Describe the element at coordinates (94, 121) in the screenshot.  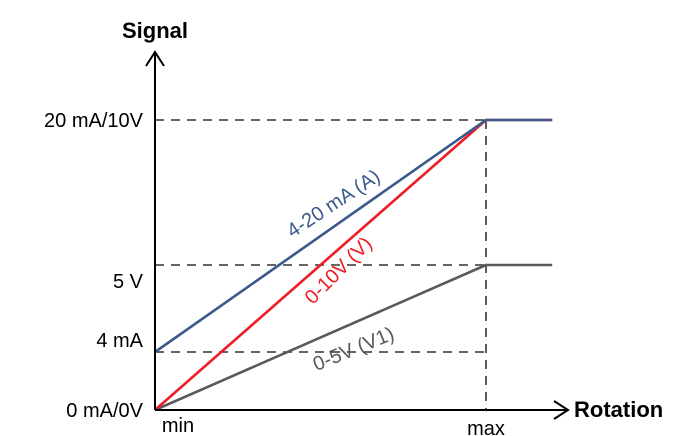
I see `y-tick-label-top: 20 mA/10V` at that location.